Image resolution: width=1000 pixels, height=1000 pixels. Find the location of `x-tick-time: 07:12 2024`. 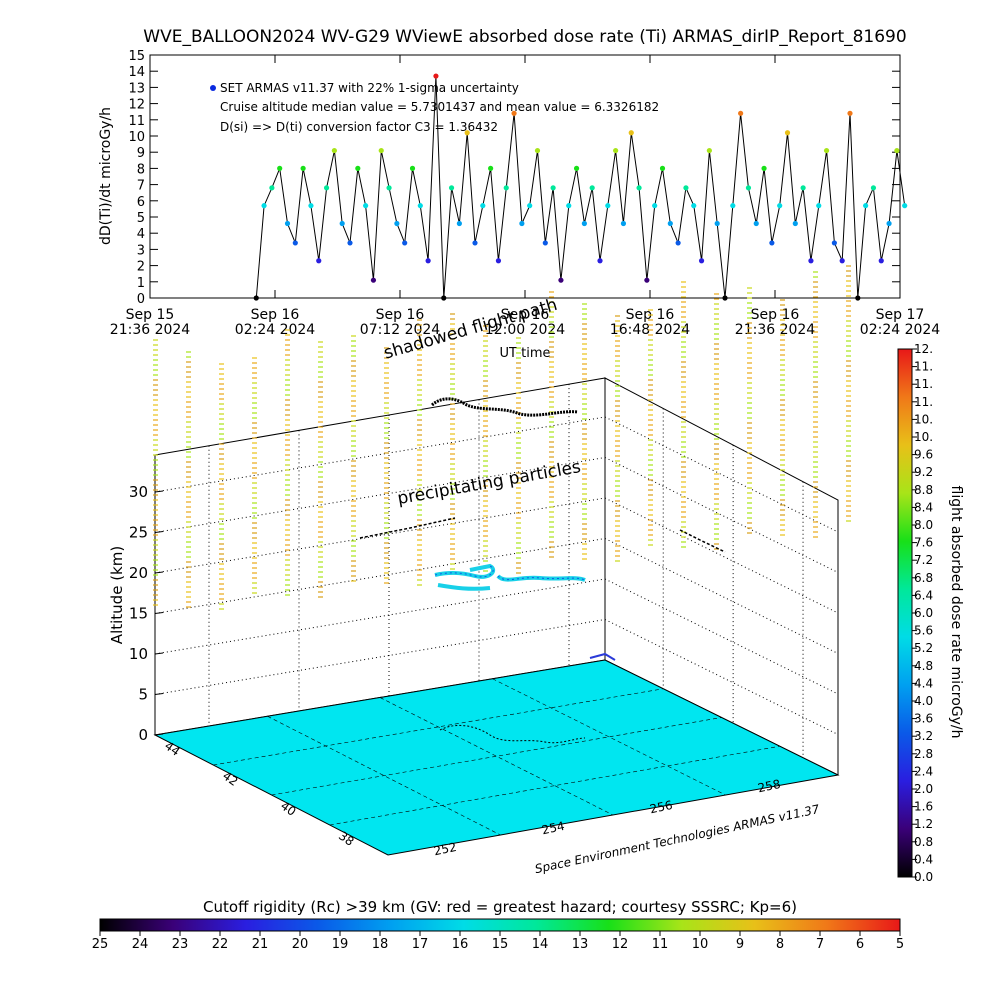

x-tick-time: 07:12 2024 is located at coordinates (400, 330).